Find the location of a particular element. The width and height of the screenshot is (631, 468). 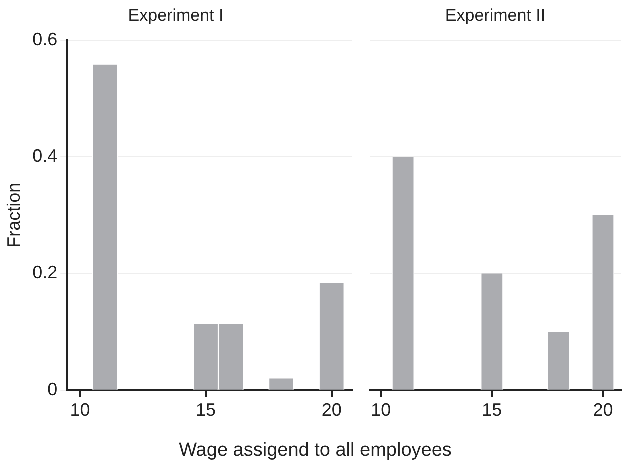

y-tick-label: 0 is located at coordinates (53, 389).